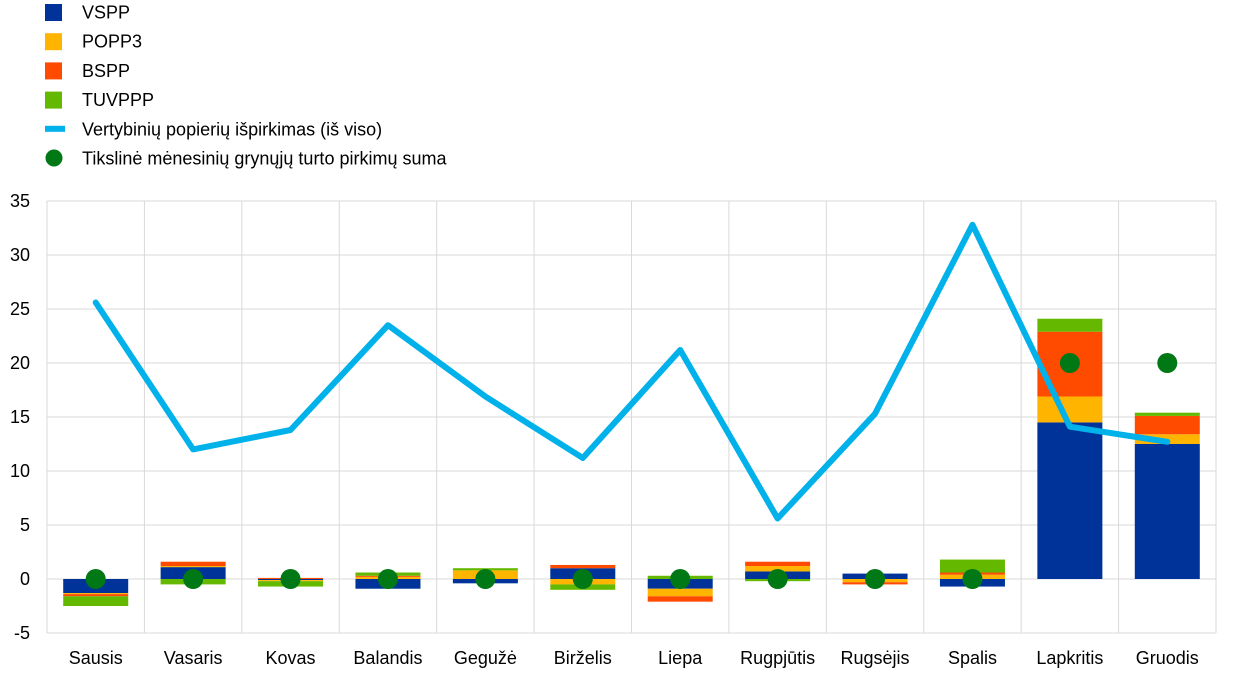 The width and height of the screenshot is (1240, 678). I want to click on x-tick-label-rugpjutis: Rugpjūtis, so click(777, 658).